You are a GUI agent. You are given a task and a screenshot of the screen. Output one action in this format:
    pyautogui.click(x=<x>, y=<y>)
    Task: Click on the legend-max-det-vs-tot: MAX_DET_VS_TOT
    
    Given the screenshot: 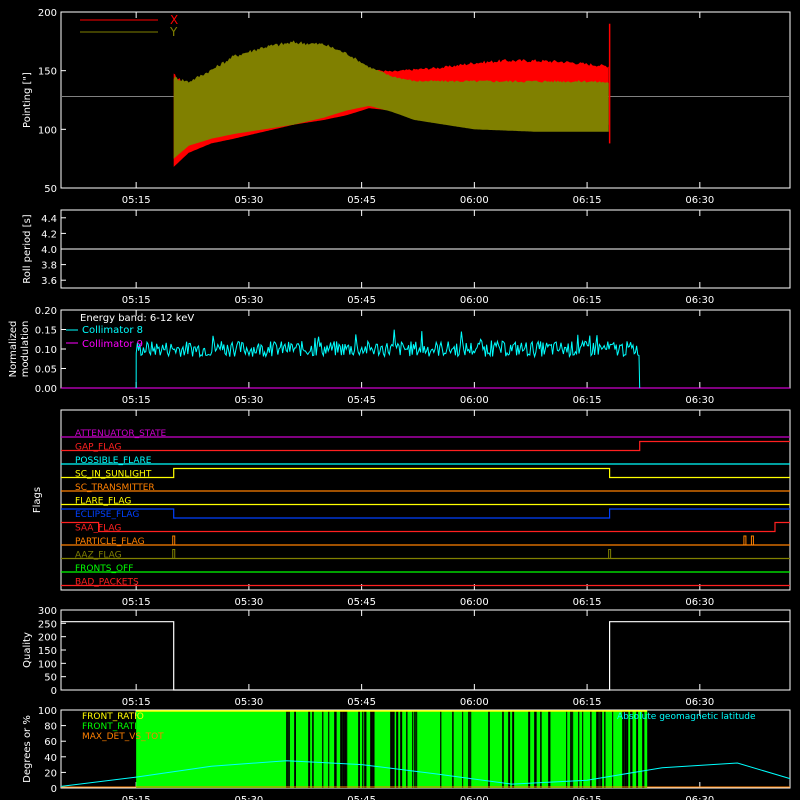 What is the action you would take?
    pyautogui.click(x=123, y=737)
    